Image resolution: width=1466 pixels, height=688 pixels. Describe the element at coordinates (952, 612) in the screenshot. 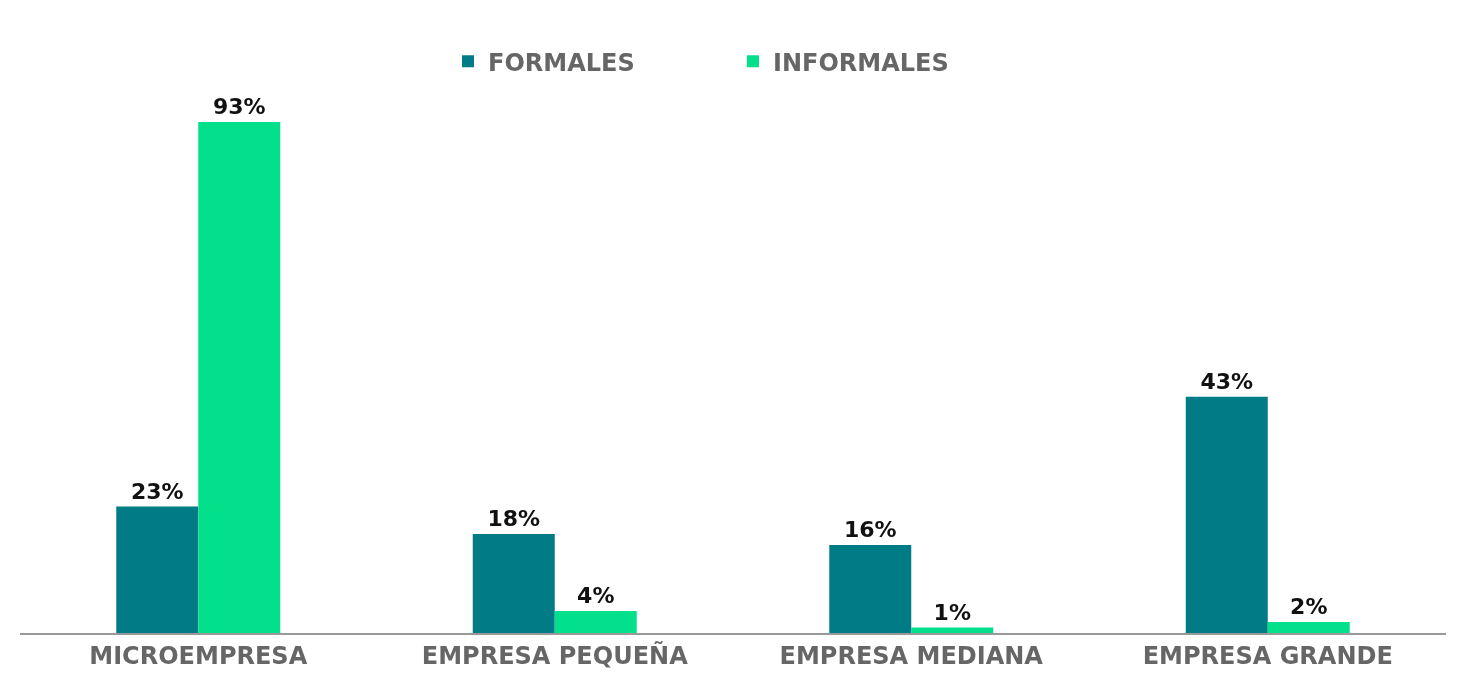

I see `data-label: 1%` at that location.